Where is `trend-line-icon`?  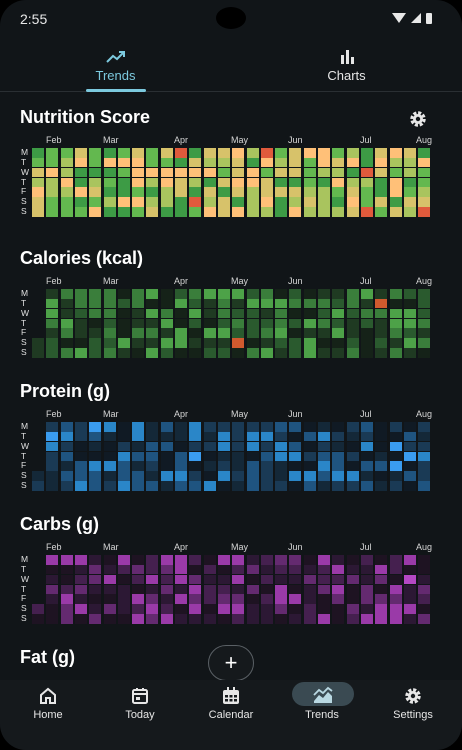 trend-line-icon is located at coordinates (115, 57).